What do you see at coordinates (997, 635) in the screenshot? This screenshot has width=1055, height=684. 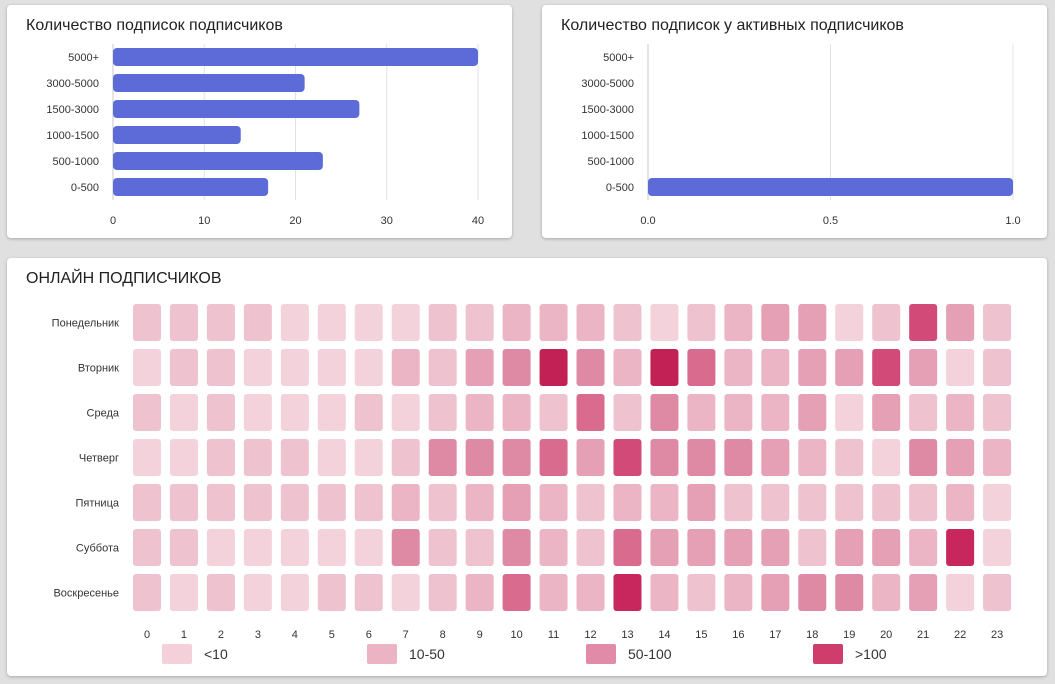 I see `hour-label: 23` at bounding box center [997, 635].